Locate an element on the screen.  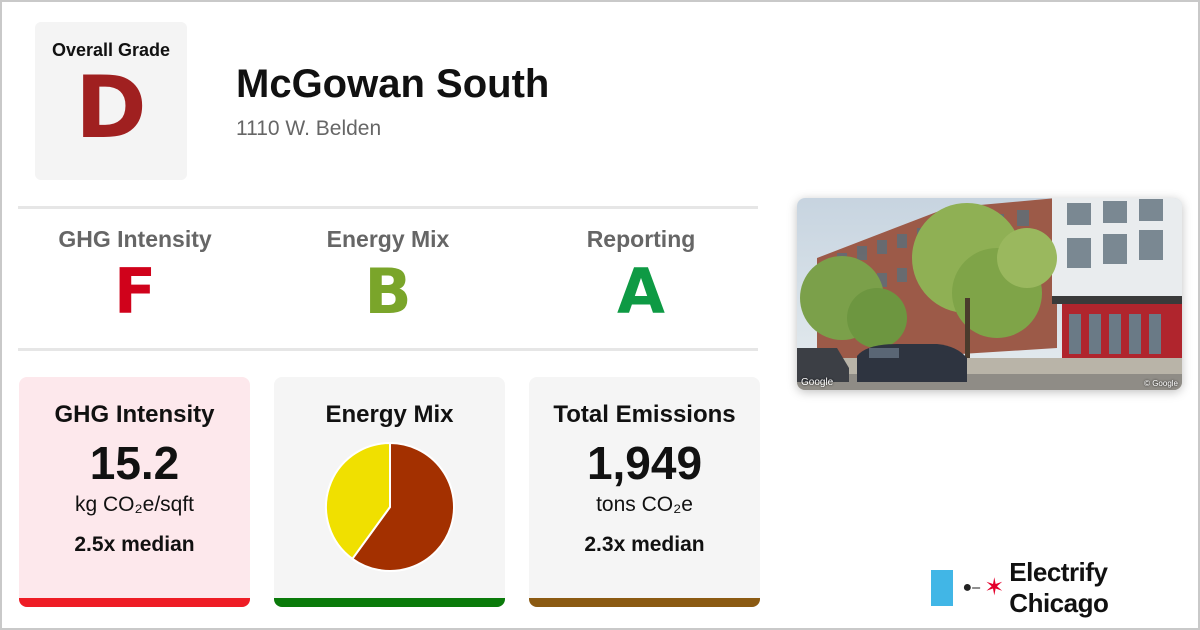
building-name: McGowan South is located at coordinates (393, 84).